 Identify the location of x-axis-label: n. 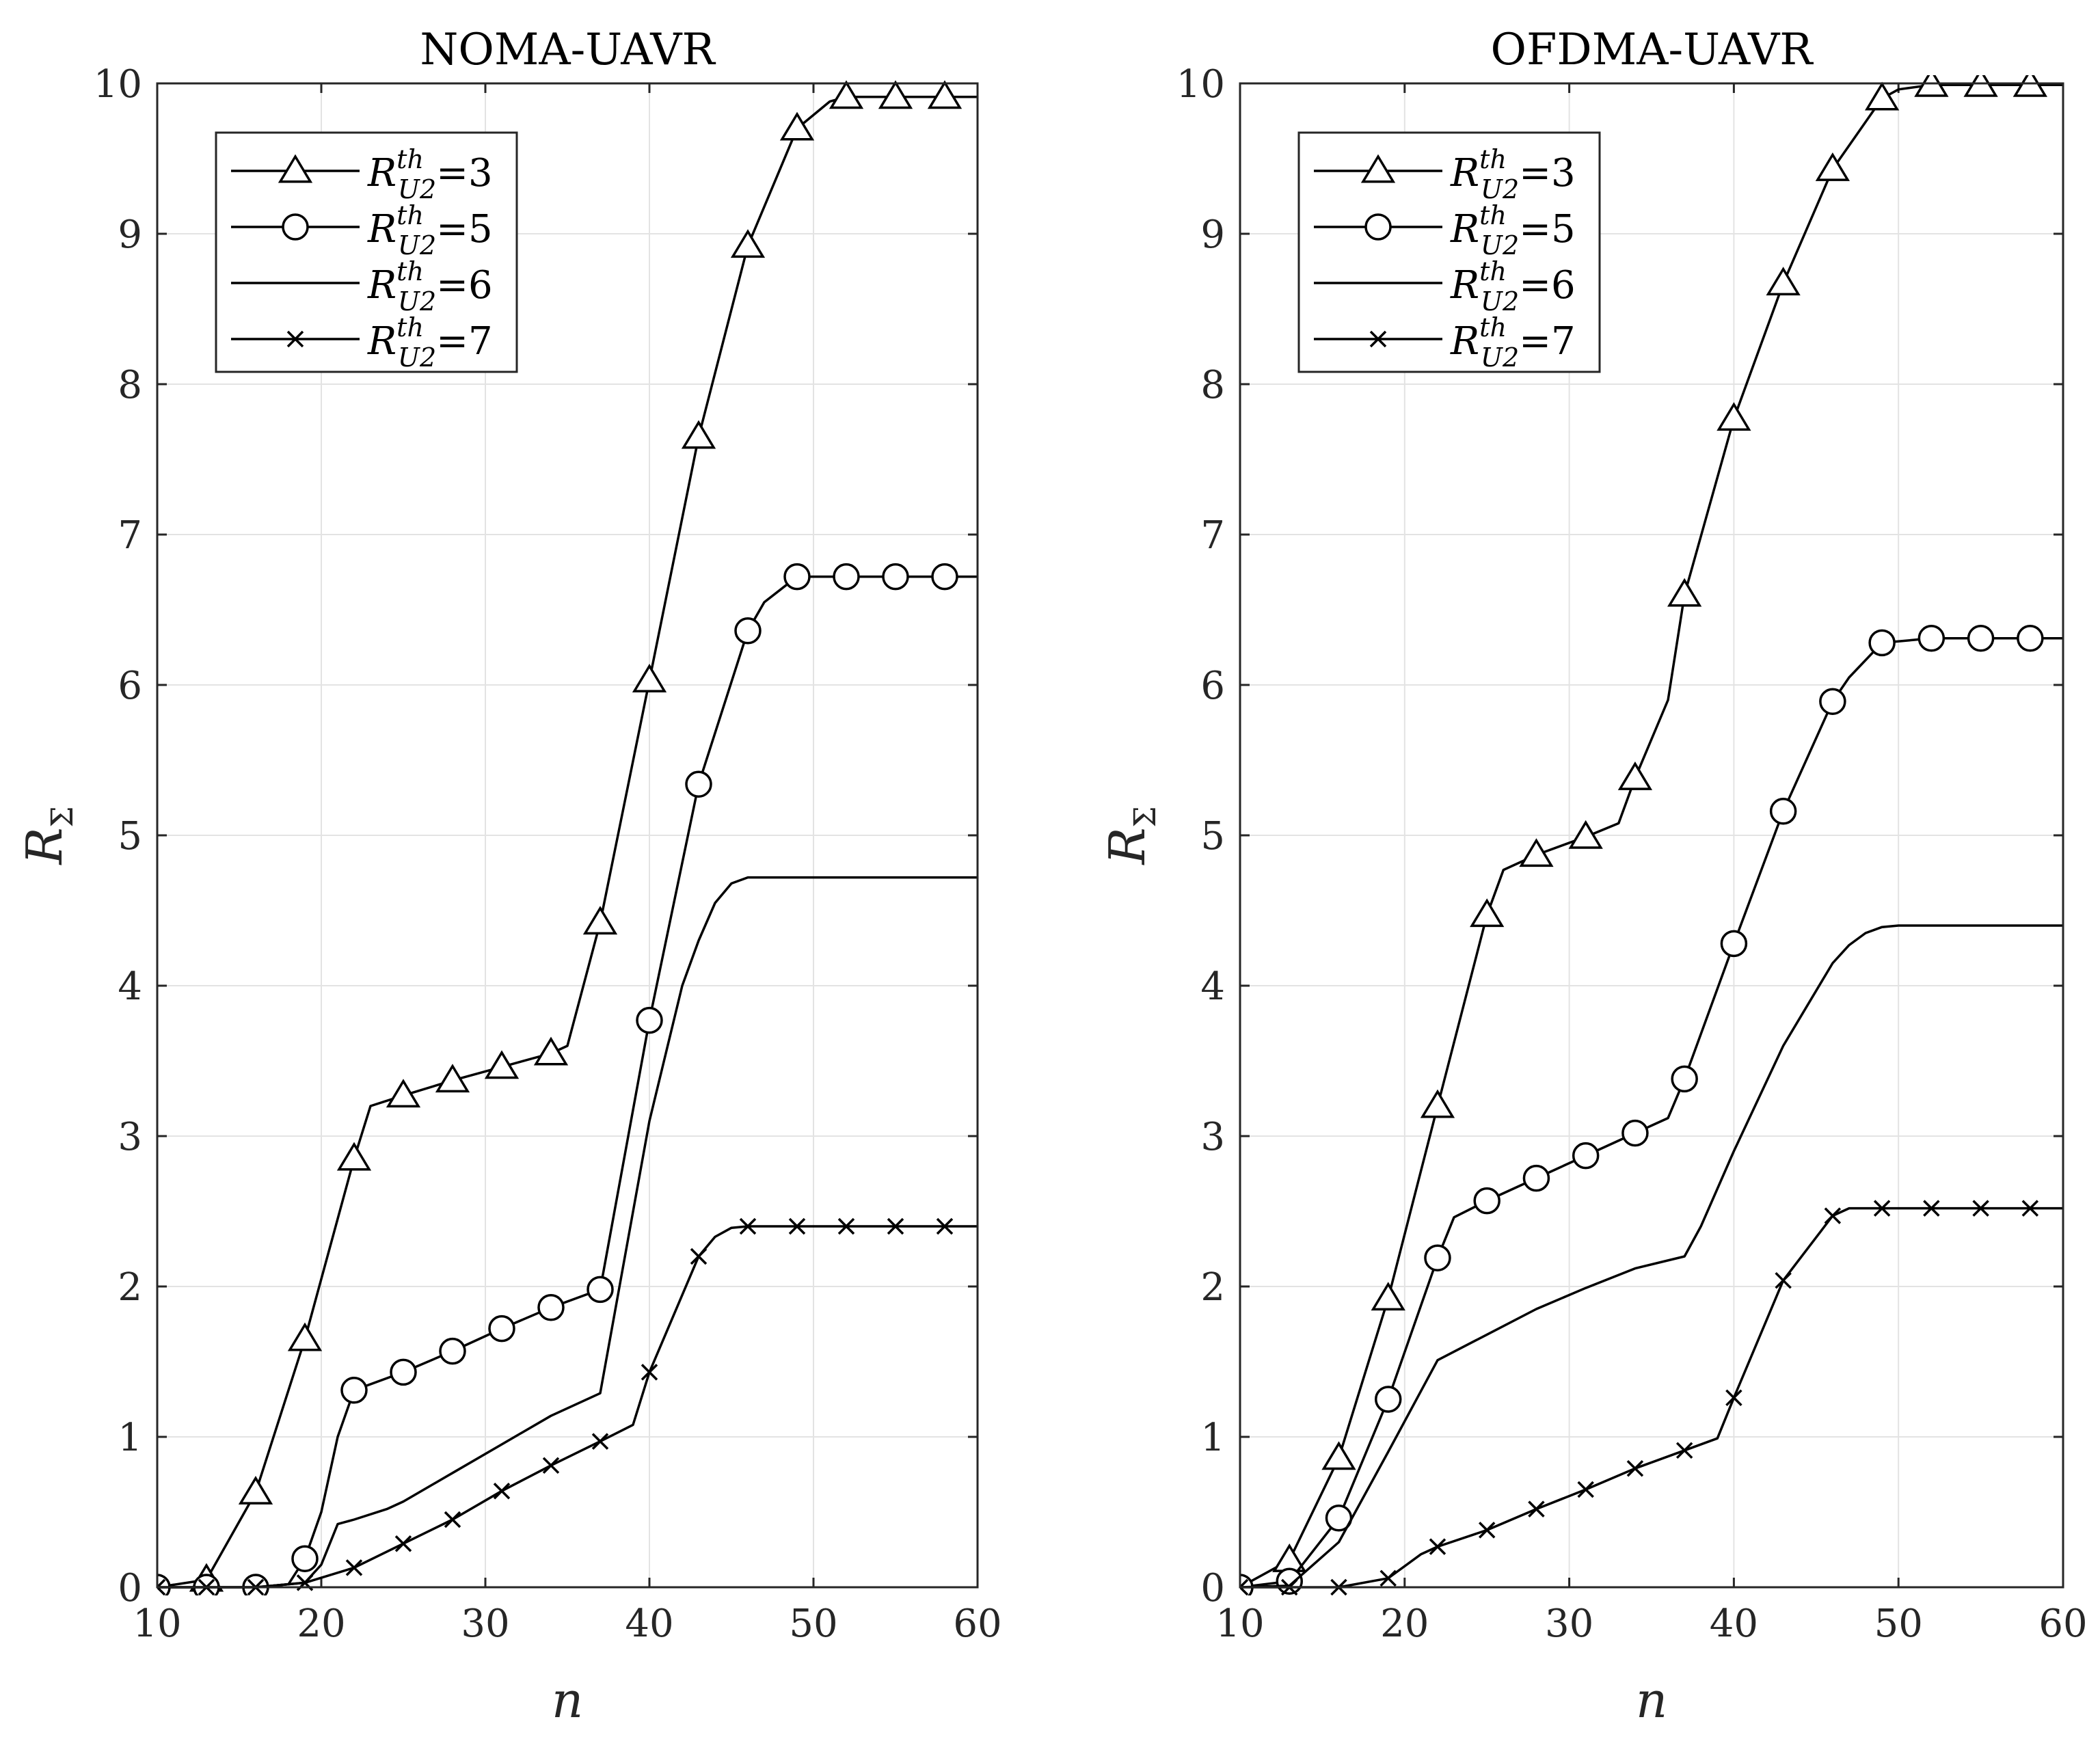
(1651, 1700).